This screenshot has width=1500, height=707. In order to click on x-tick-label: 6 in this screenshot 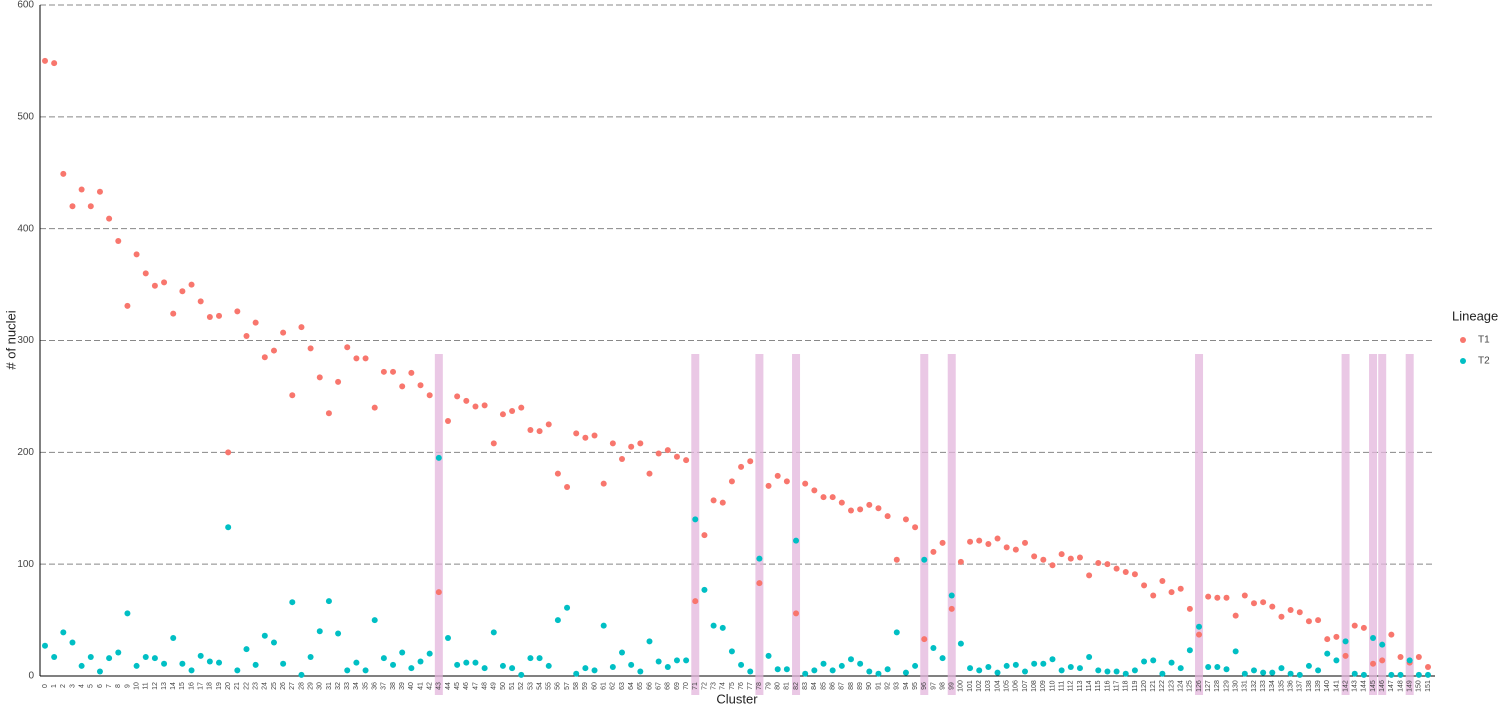, I will do `click(100, 686)`.